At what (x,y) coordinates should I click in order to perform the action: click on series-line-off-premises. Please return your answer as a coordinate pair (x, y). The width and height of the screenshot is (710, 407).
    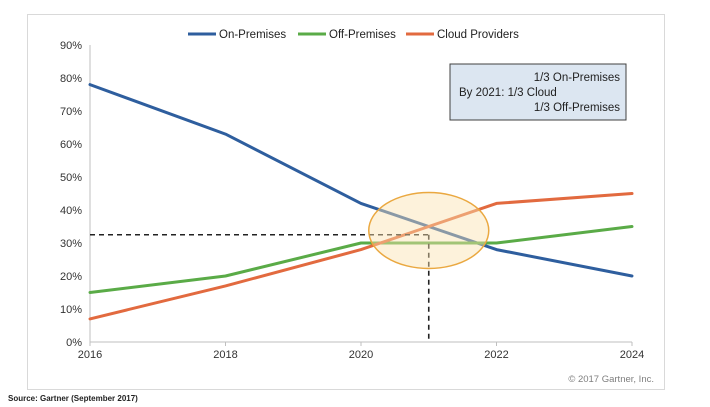
    Looking at the image, I should click on (361, 259).